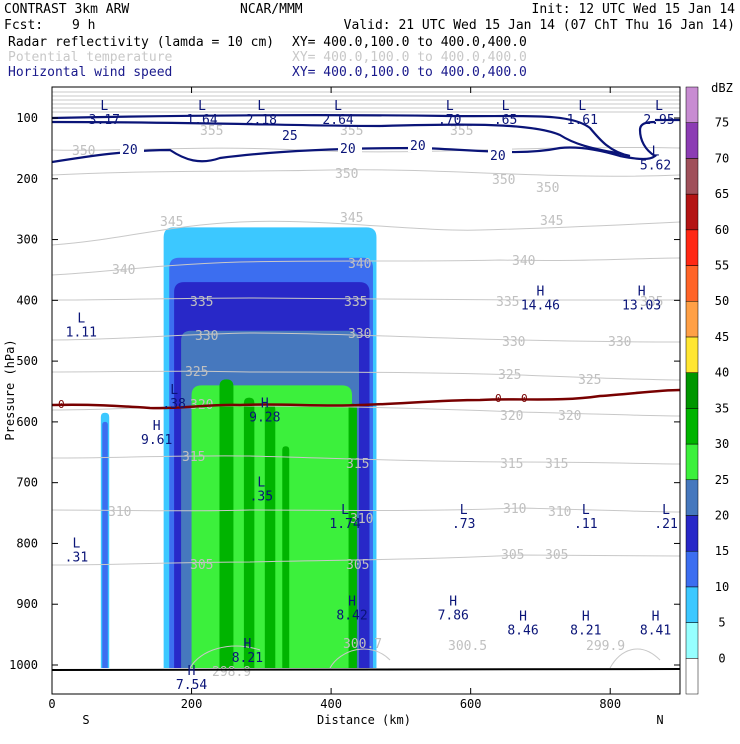  What do you see at coordinates (364, 720) in the screenshot?
I see `x-axis-title: Distance (km)` at bounding box center [364, 720].